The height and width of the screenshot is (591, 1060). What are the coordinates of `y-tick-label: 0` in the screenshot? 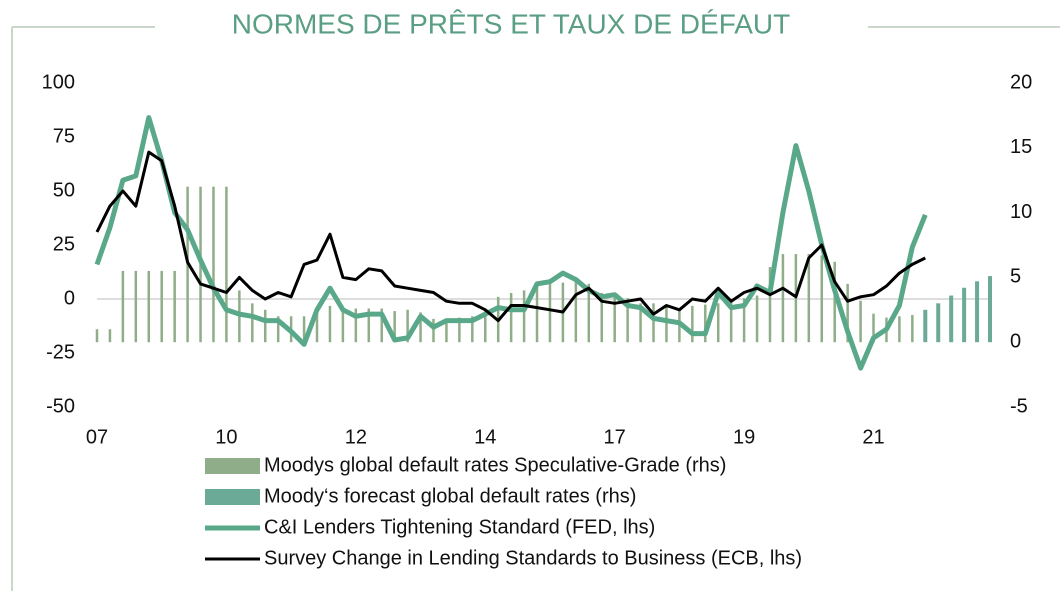 It's located at (69, 298).